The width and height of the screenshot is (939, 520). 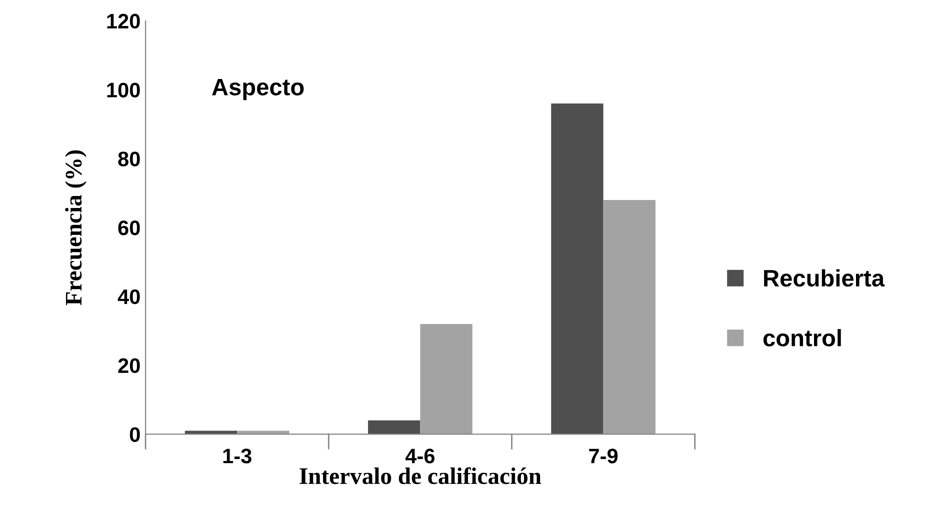 I want to click on y-tick-label: 20, so click(x=129, y=366).